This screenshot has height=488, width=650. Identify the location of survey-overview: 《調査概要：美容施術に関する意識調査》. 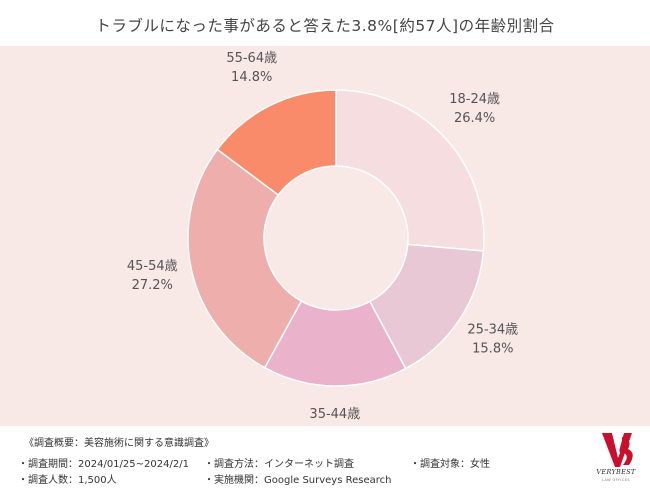
(119, 443).